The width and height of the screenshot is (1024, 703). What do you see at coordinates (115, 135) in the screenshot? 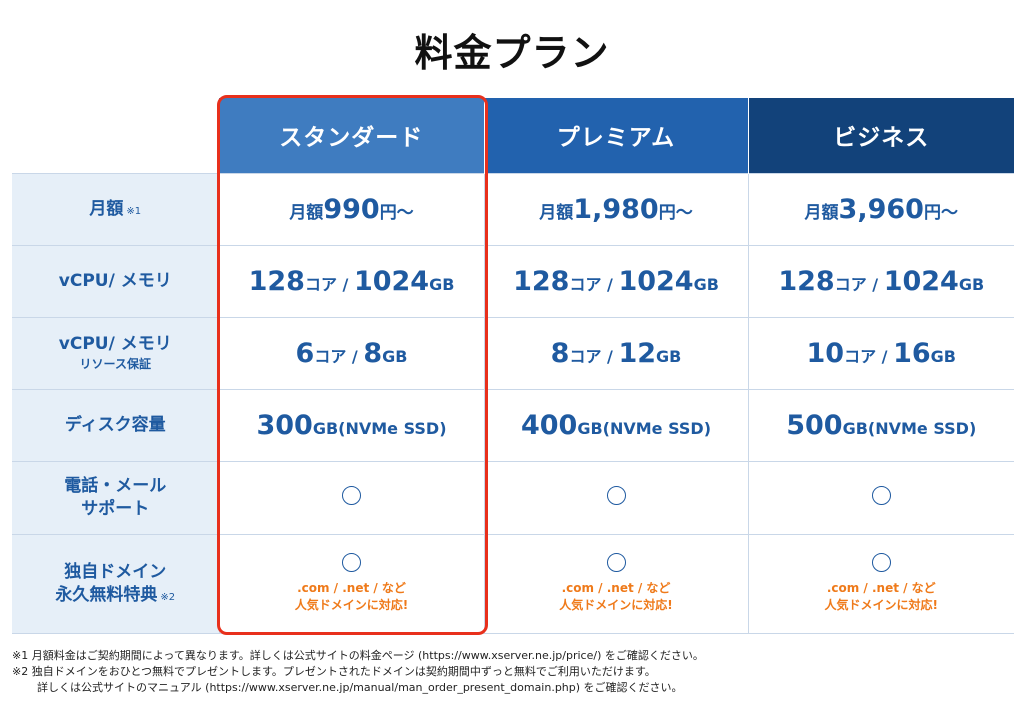
I see `table-corner` at bounding box center [115, 135].